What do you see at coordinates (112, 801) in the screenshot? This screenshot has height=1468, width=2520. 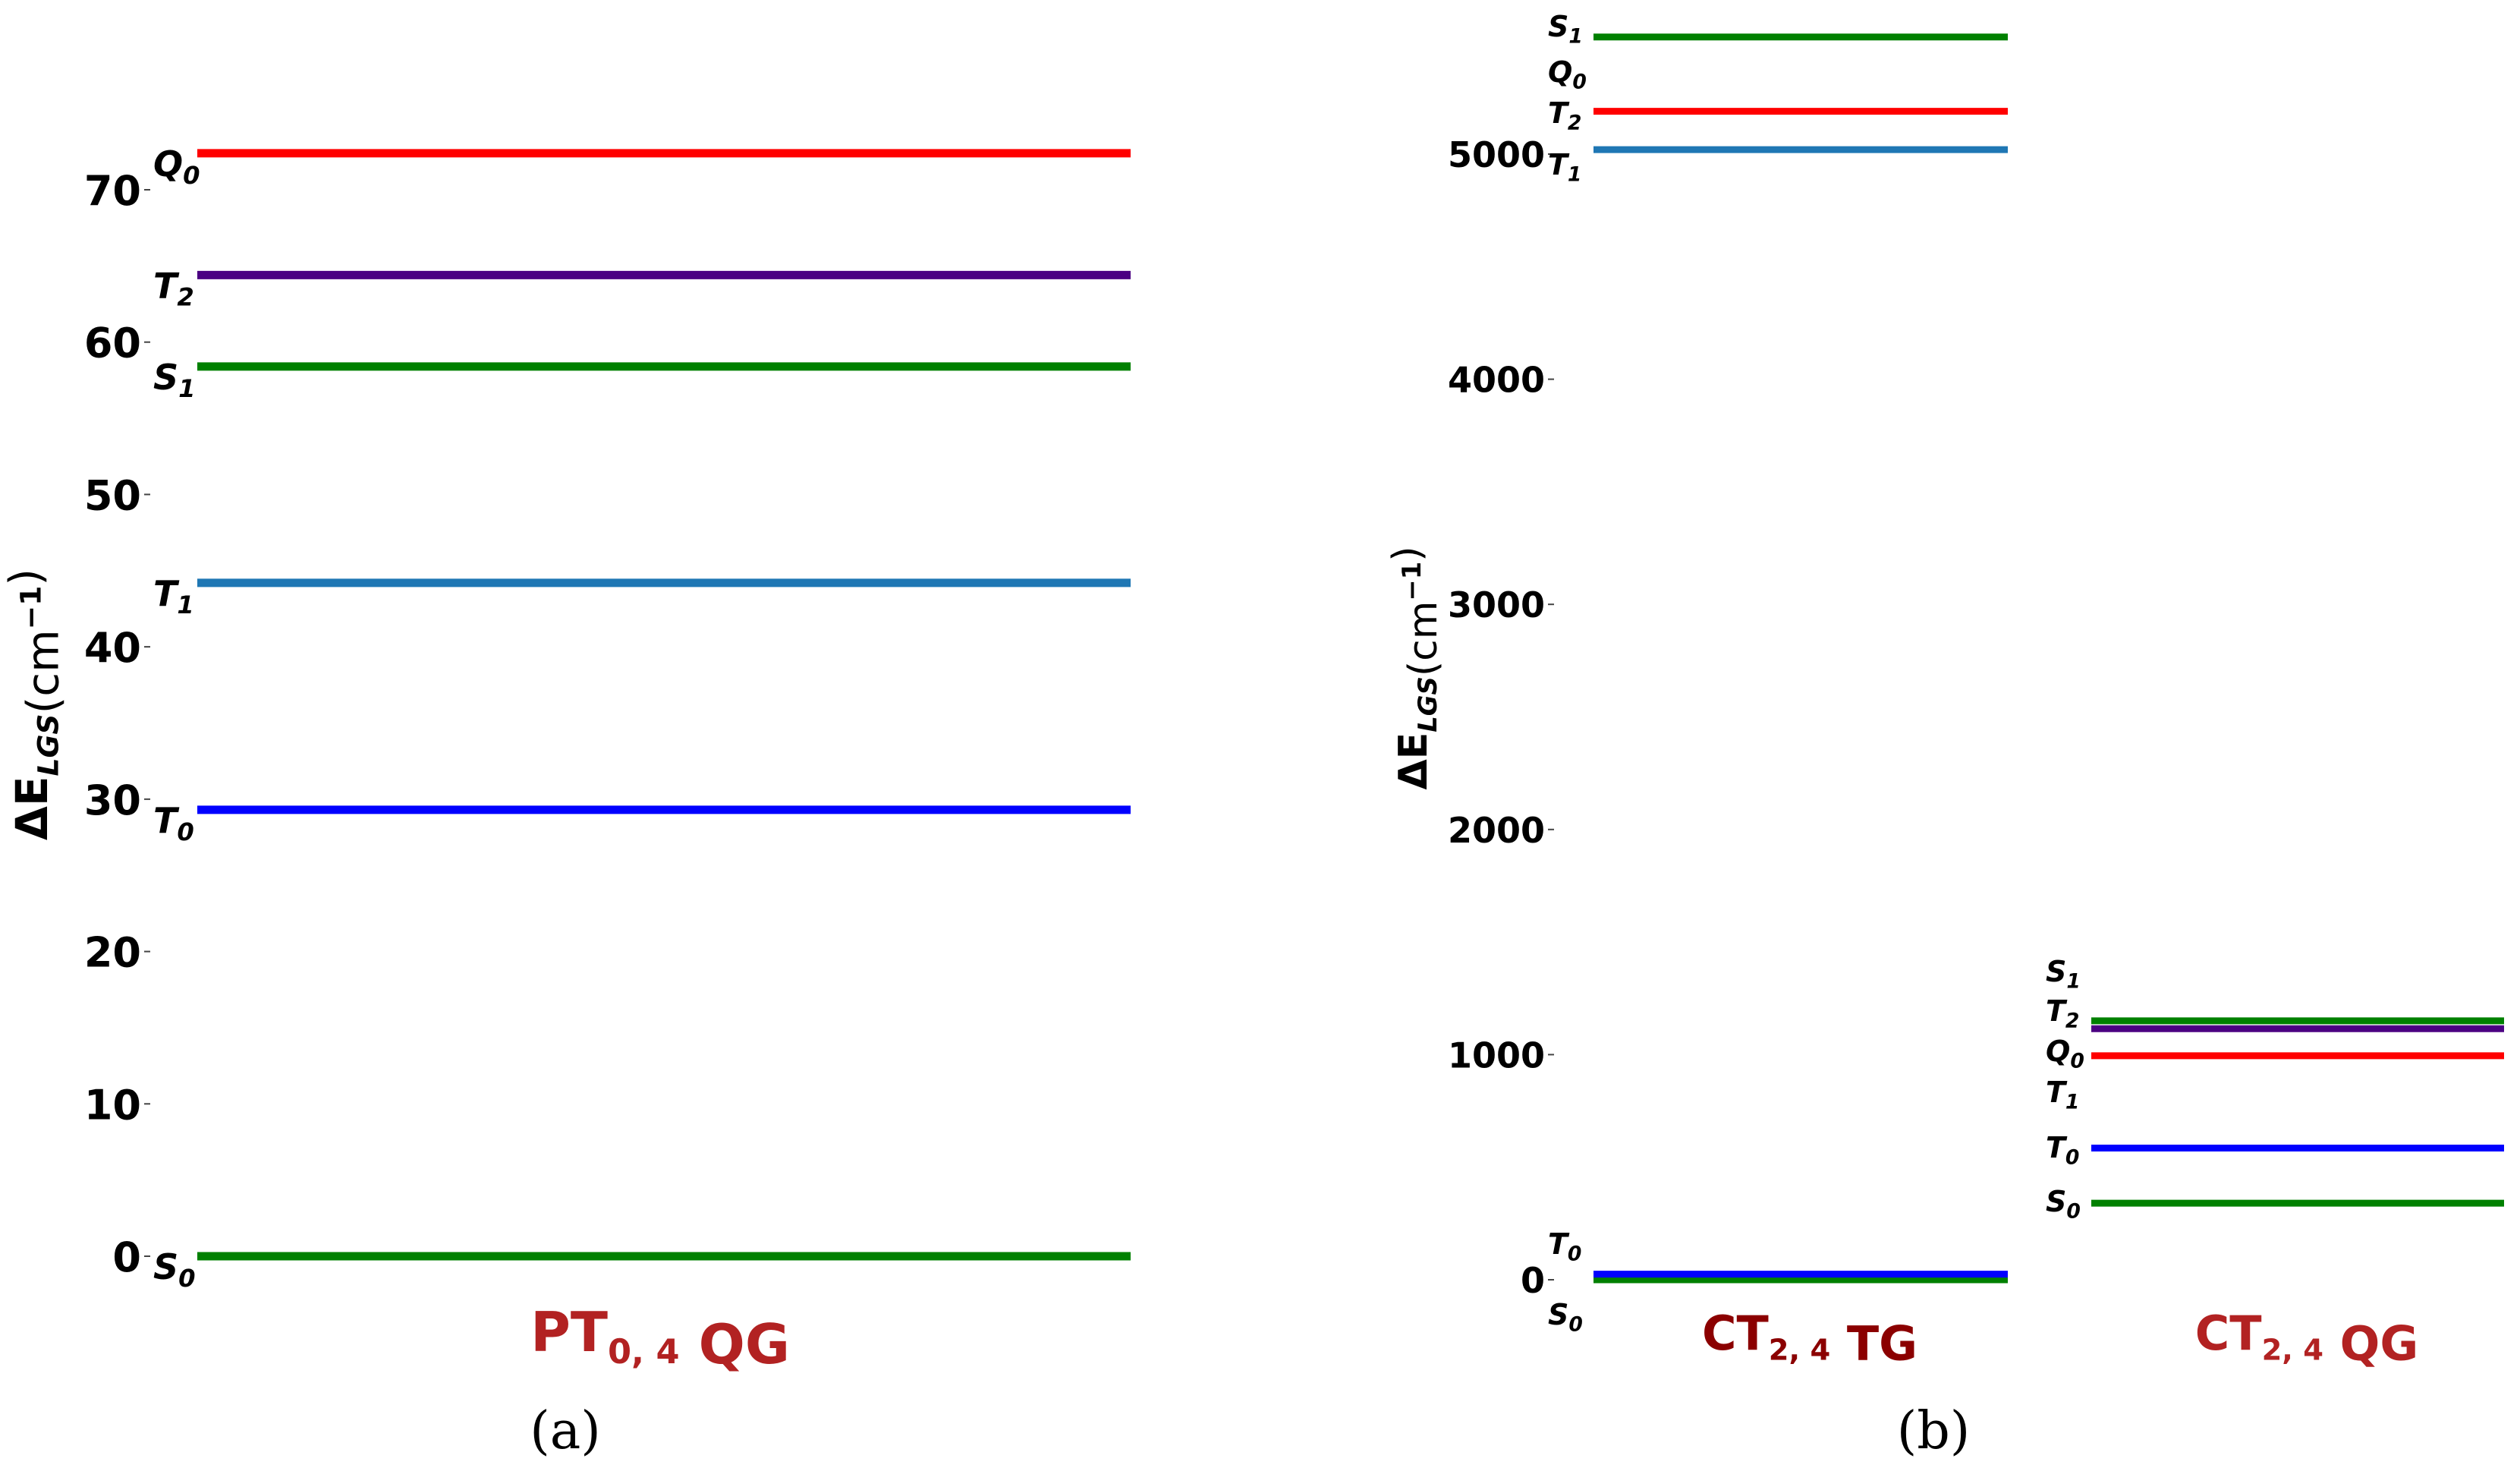 I see `y-tick-label: 30` at bounding box center [112, 801].